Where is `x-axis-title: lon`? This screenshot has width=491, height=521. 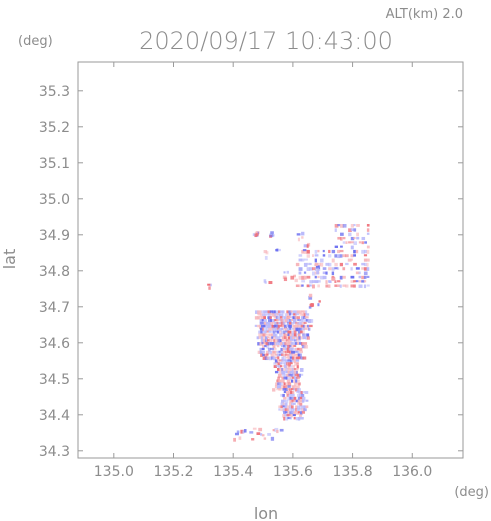 x-axis-title: lon is located at coordinates (266, 512).